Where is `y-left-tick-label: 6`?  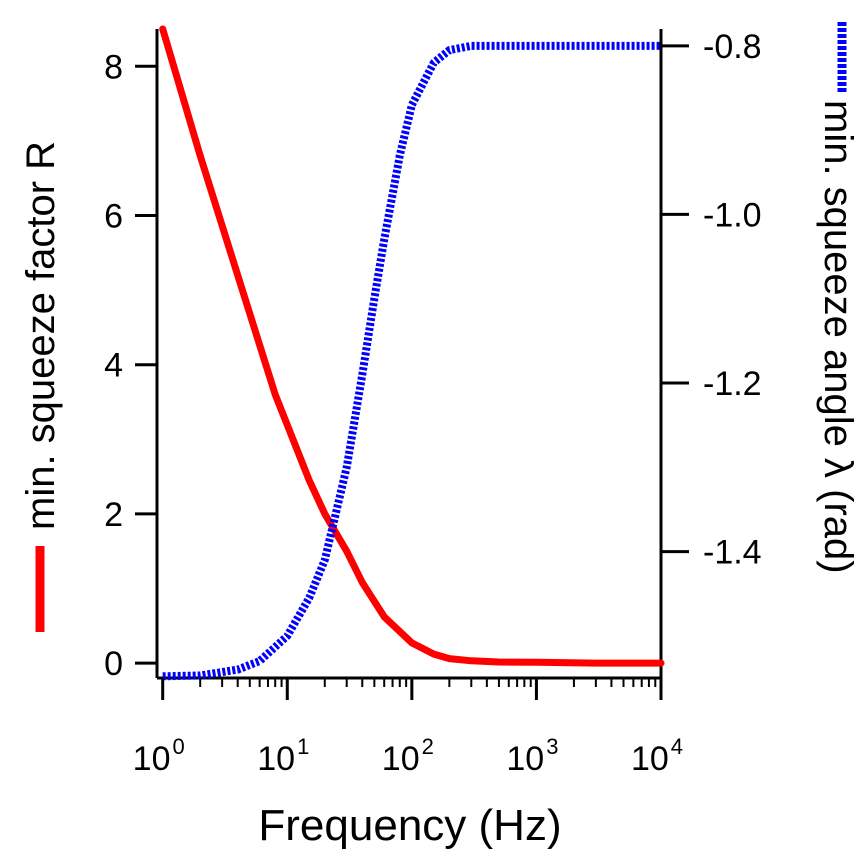
y-left-tick-label: 6 is located at coordinates (113, 216).